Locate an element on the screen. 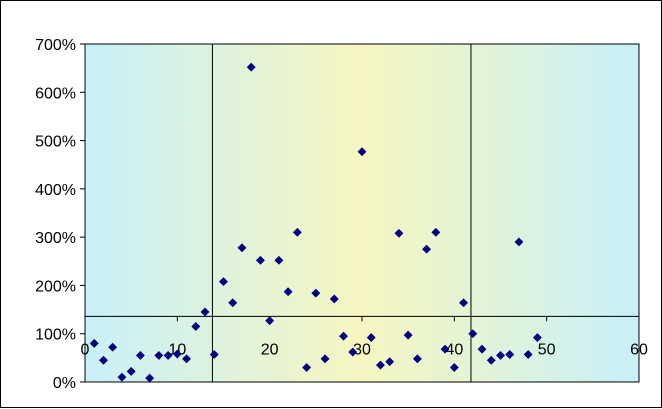  x-tick-label: 20 is located at coordinates (270, 349).